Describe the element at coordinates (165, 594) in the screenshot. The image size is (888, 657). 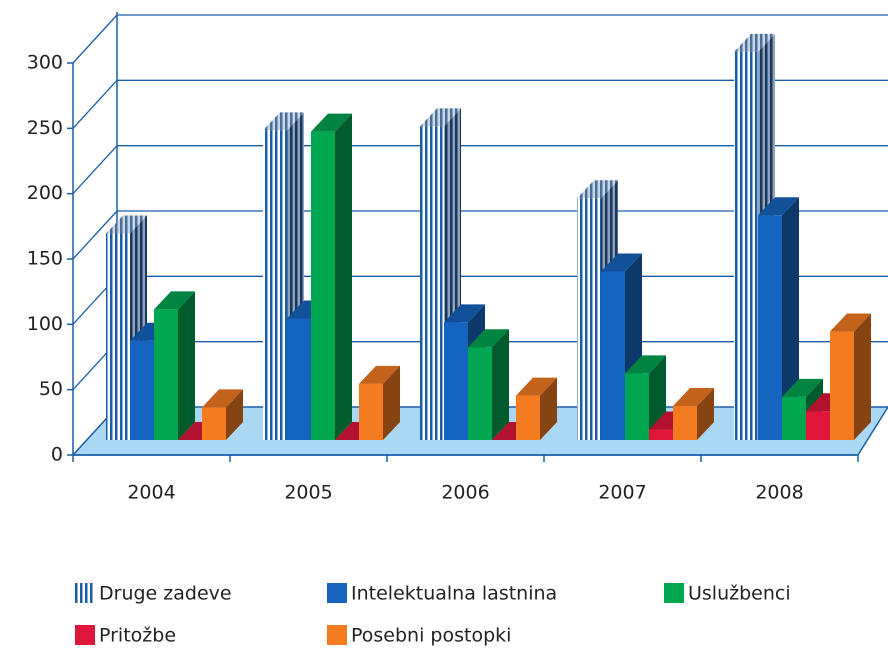
I see `legend-label: Druge zadeve` at that location.